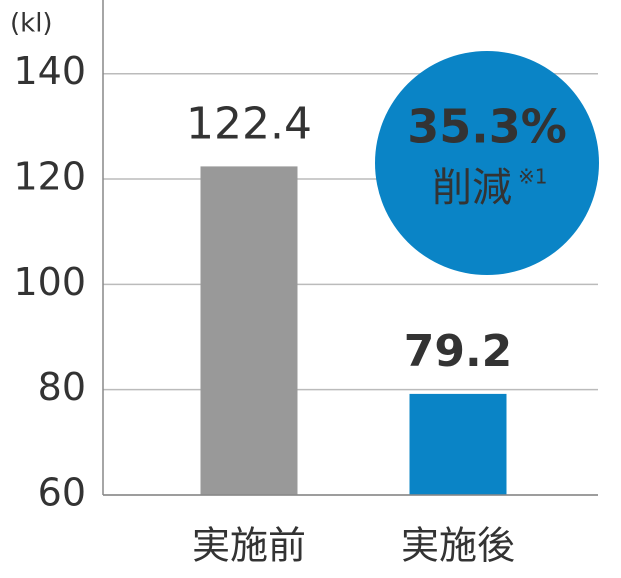 The height and width of the screenshot is (578, 621). What do you see at coordinates (62, 387) in the screenshot?
I see `y-tick-label: 80` at bounding box center [62, 387].